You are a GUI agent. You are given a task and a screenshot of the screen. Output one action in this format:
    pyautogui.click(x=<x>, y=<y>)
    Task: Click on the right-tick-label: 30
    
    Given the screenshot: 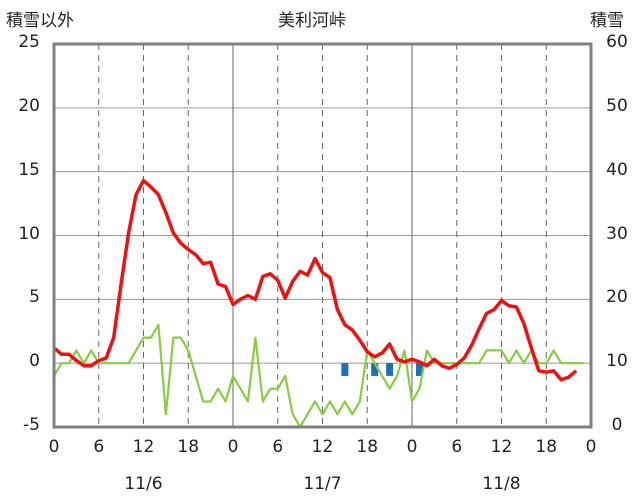 What is the action you would take?
    pyautogui.click(x=617, y=233)
    